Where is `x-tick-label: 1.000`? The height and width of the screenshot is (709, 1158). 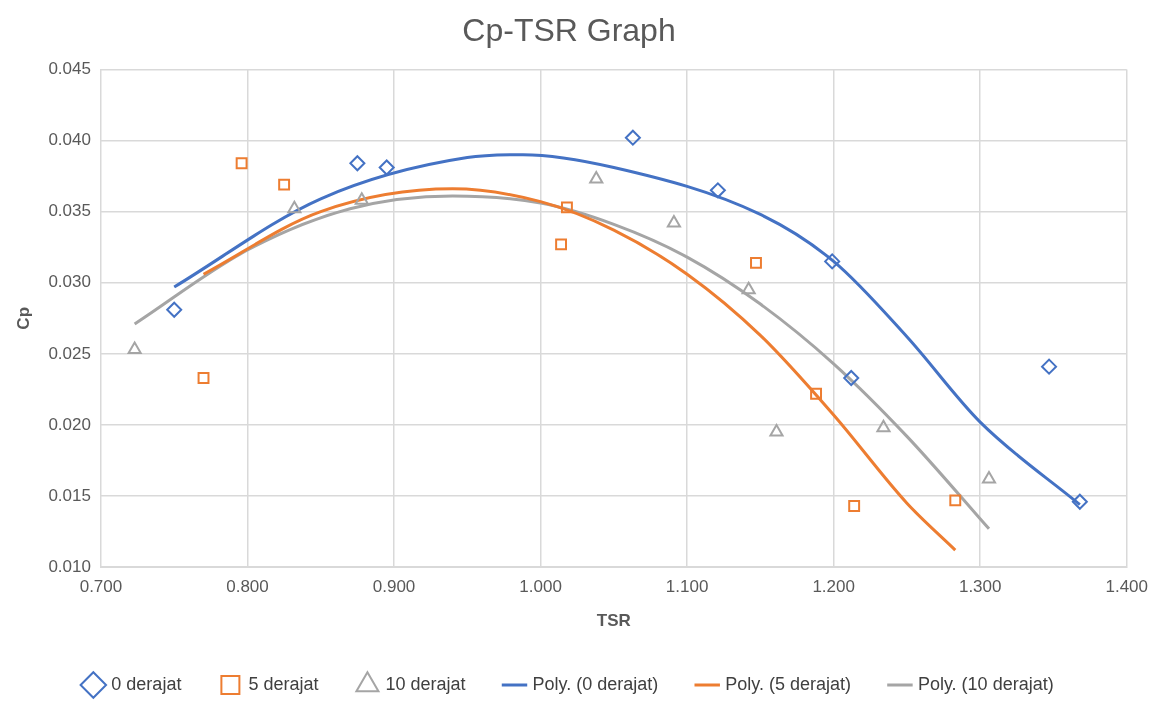
x-tick-label: 1.000 is located at coordinates (540, 587).